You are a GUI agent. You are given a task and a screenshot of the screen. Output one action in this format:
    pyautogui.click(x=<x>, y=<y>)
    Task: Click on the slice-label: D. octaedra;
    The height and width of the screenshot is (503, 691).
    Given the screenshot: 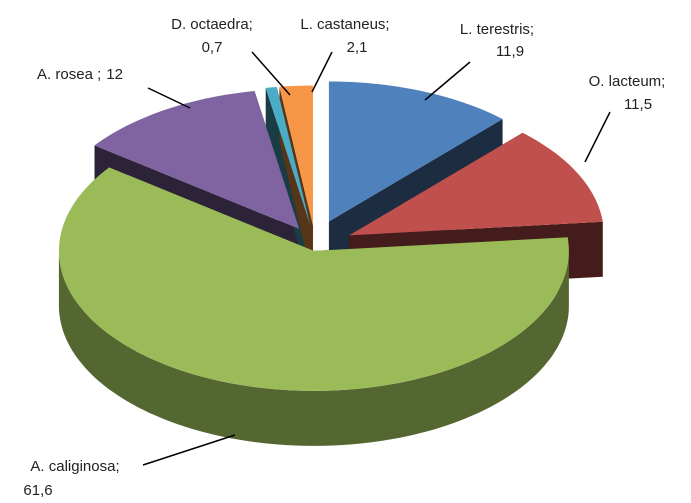 What is the action you would take?
    pyautogui.click(x=212, y=24)
    